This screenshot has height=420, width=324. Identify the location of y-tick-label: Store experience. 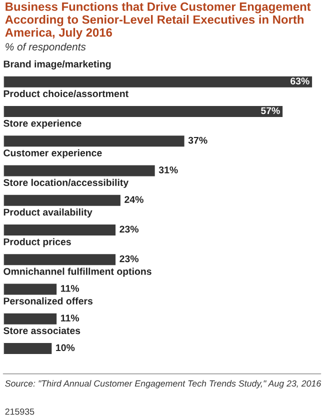
(43, 124).